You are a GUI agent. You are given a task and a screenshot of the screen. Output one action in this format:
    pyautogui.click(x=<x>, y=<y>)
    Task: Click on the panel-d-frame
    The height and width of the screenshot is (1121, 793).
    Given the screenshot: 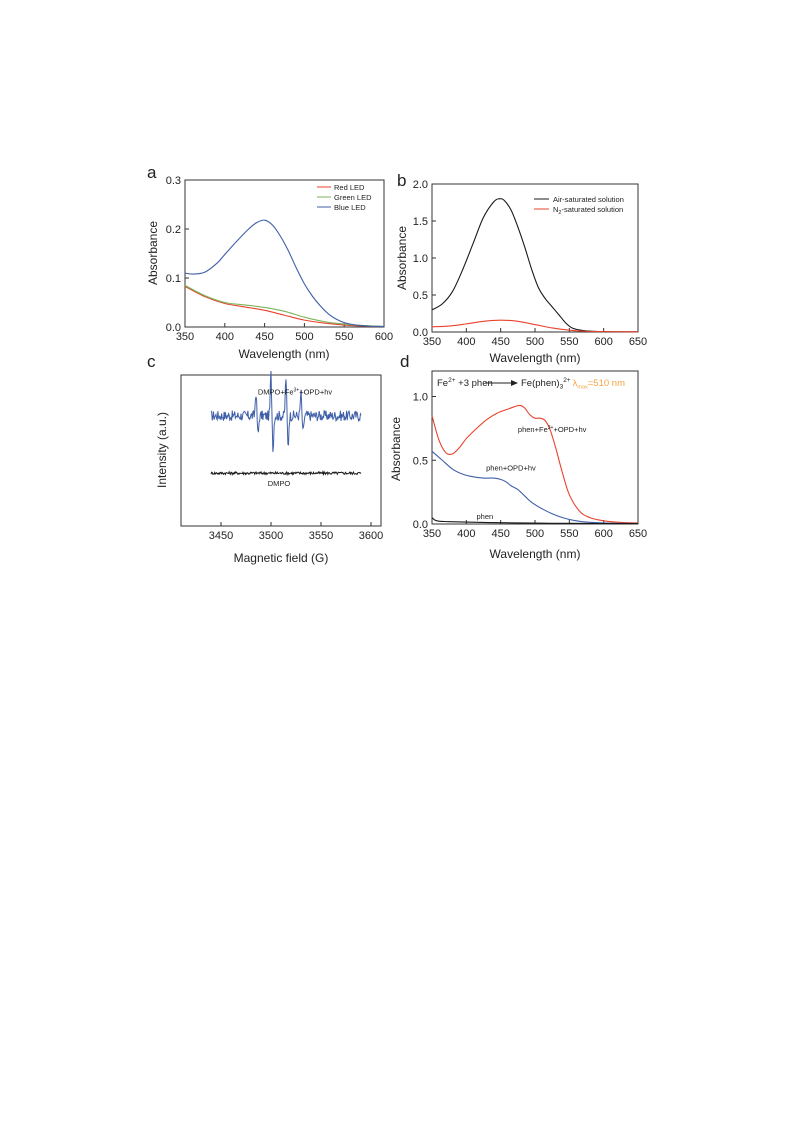 What is the action you would take?
    pyautogui.click(x=535, y=447)
    